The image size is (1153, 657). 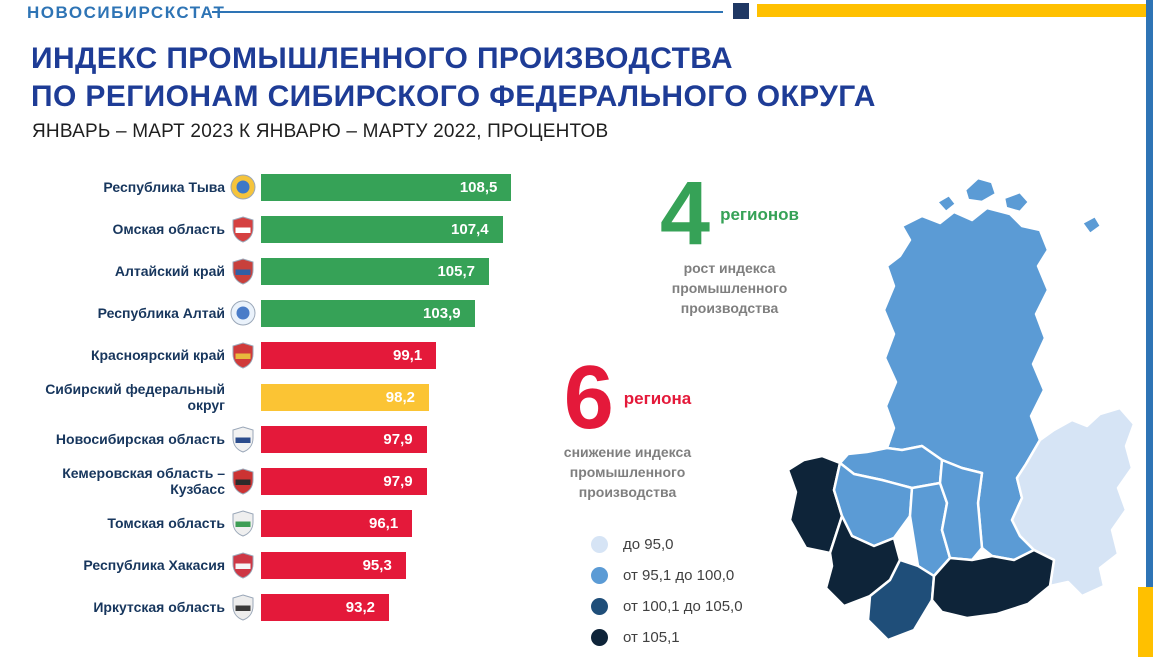 I want to click on growth-stat-headline: 4 регионов, so click(x=729, y=214).